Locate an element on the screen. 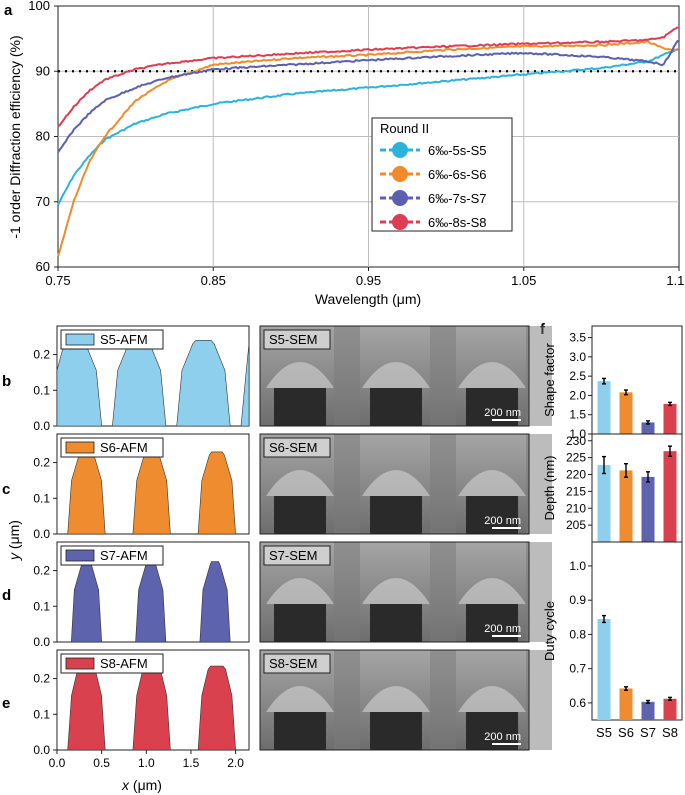 The image size is (685, 795). afm-x-label: x (μm) is located at coordinates (141, 785).